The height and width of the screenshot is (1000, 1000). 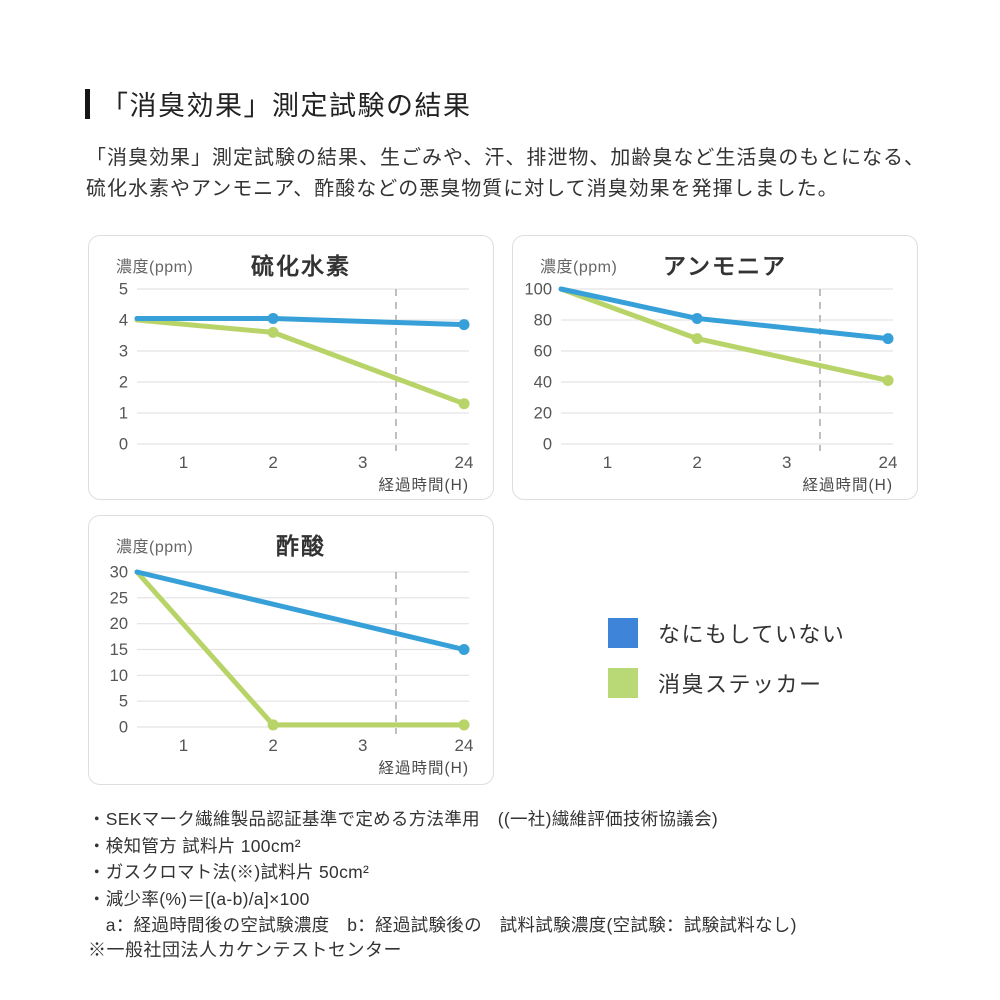 I want to click on page-title: 「消臭効果」測定試験の結果, so click(x=286, y=106).